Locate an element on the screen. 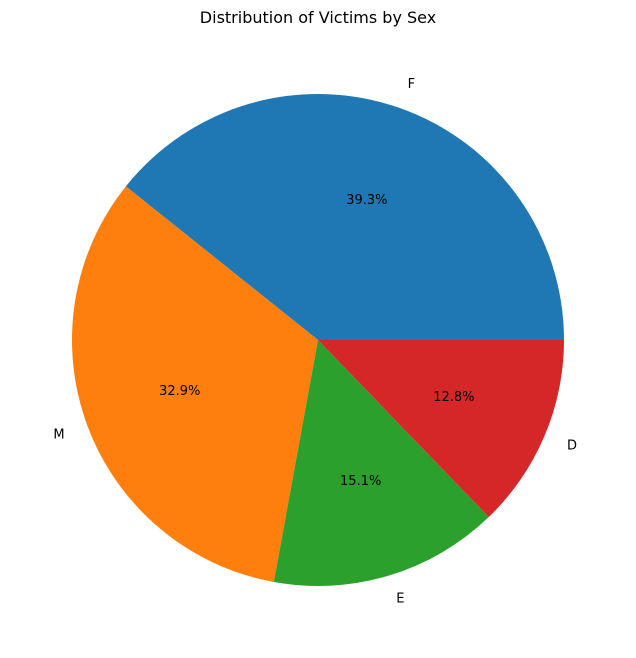 The height and width of the screenshot is (658, 636). category-label-E: E is located at coordinates (400, 599).